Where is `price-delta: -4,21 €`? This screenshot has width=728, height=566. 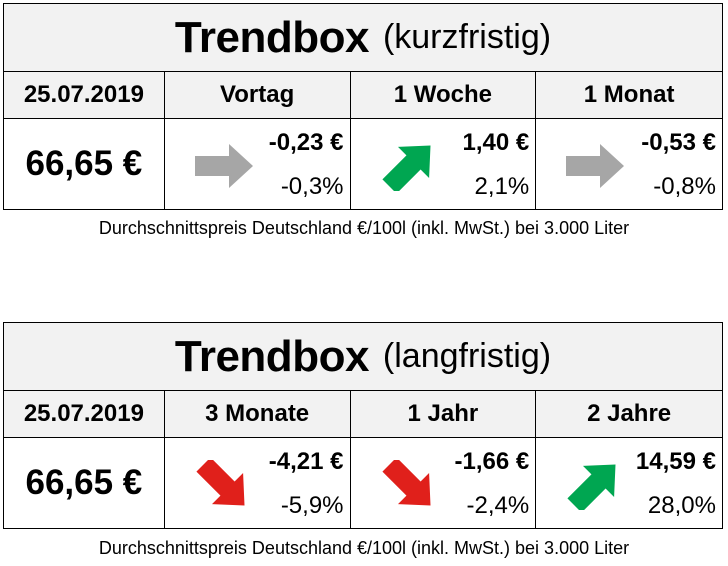
price-delta: -4,21 € is located at coordinates (306, 461).